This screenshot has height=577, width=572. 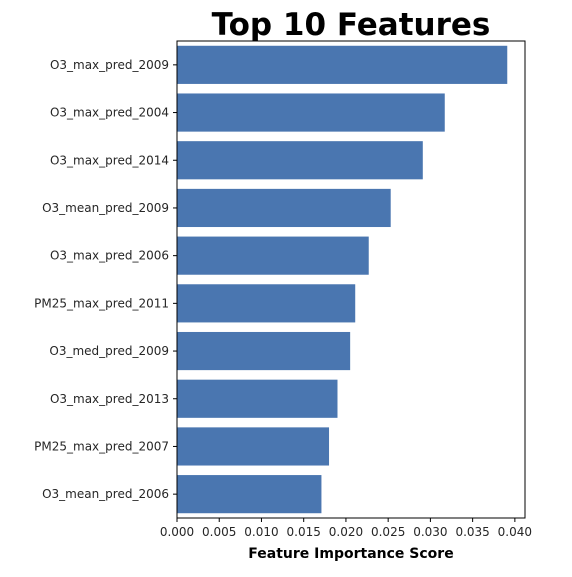 What do you see at coordinates (472, 532) in the screenshot?
I see `x-tick-label: 0.035` at bounding box center [472, 532].